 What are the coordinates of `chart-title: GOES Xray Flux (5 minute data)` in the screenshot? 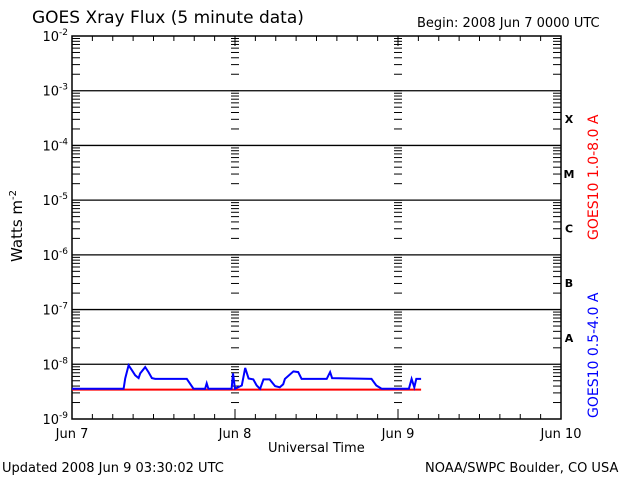 It's located at (168, 18).